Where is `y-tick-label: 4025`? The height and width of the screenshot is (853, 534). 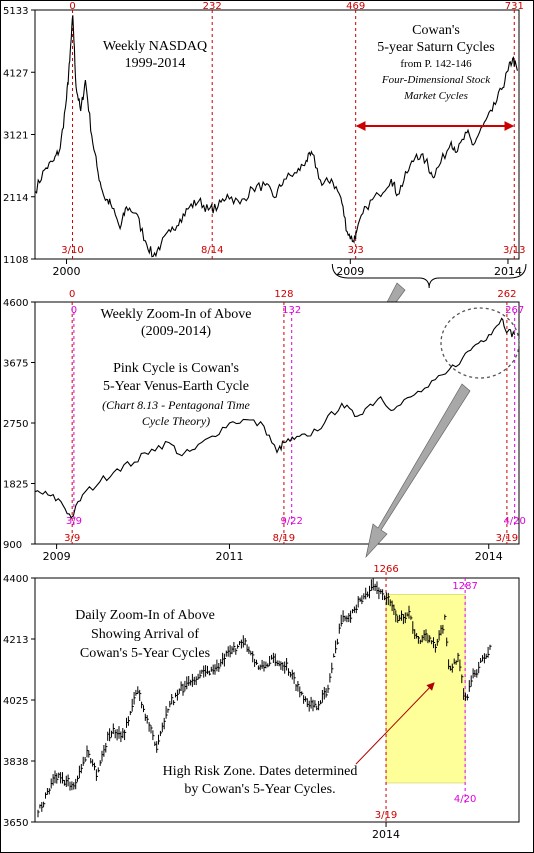
y-tick-label: 4025 is located at coordinates (15, 701).